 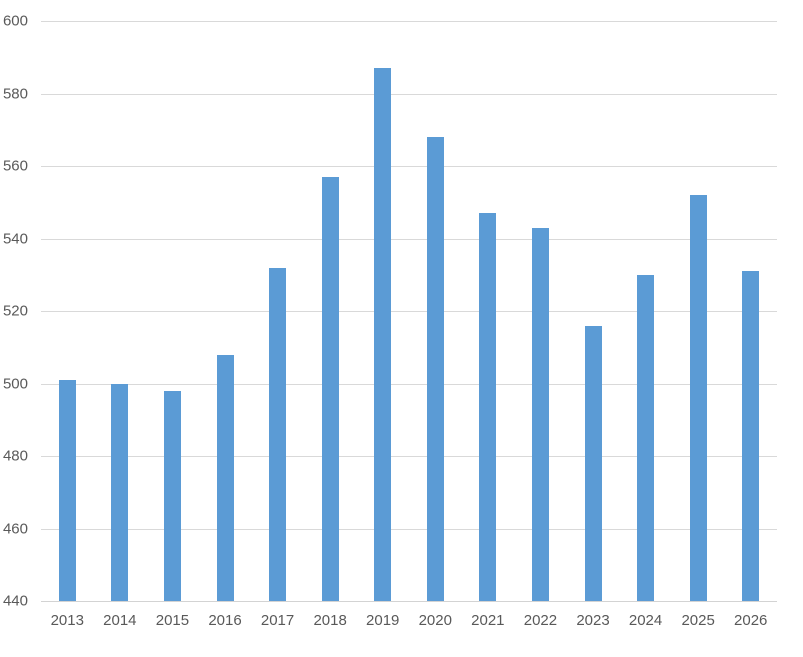 I want to click on y-axis-label-480: 480, so click(x=15, y=456).